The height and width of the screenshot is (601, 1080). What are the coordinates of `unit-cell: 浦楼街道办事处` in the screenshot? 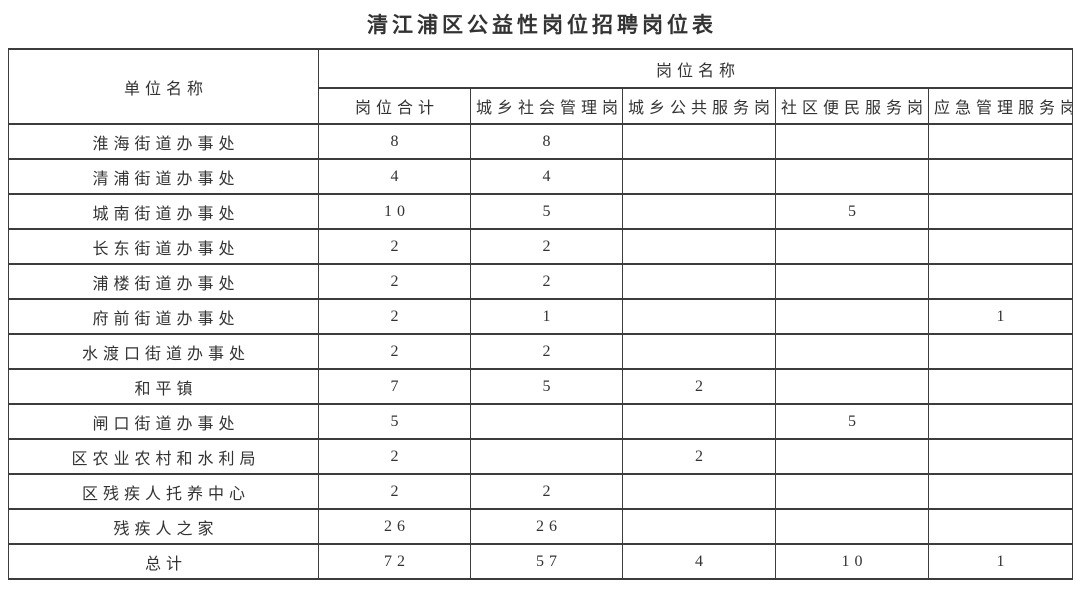 It's located at (163, 281).